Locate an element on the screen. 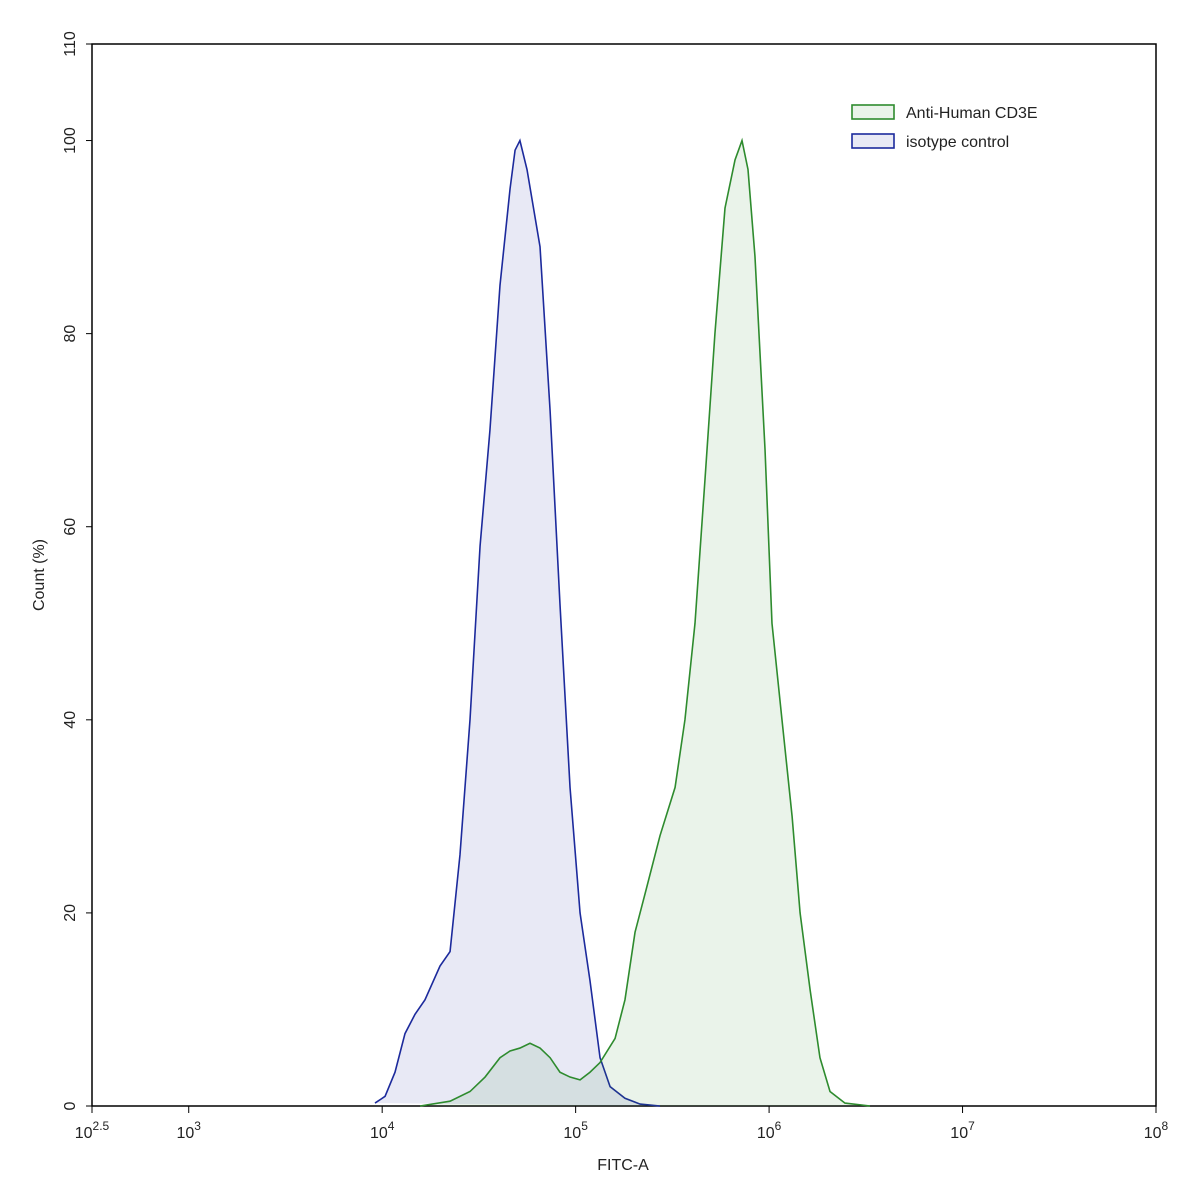  y-tick-label: 100 is located at coordinates (70, 140).